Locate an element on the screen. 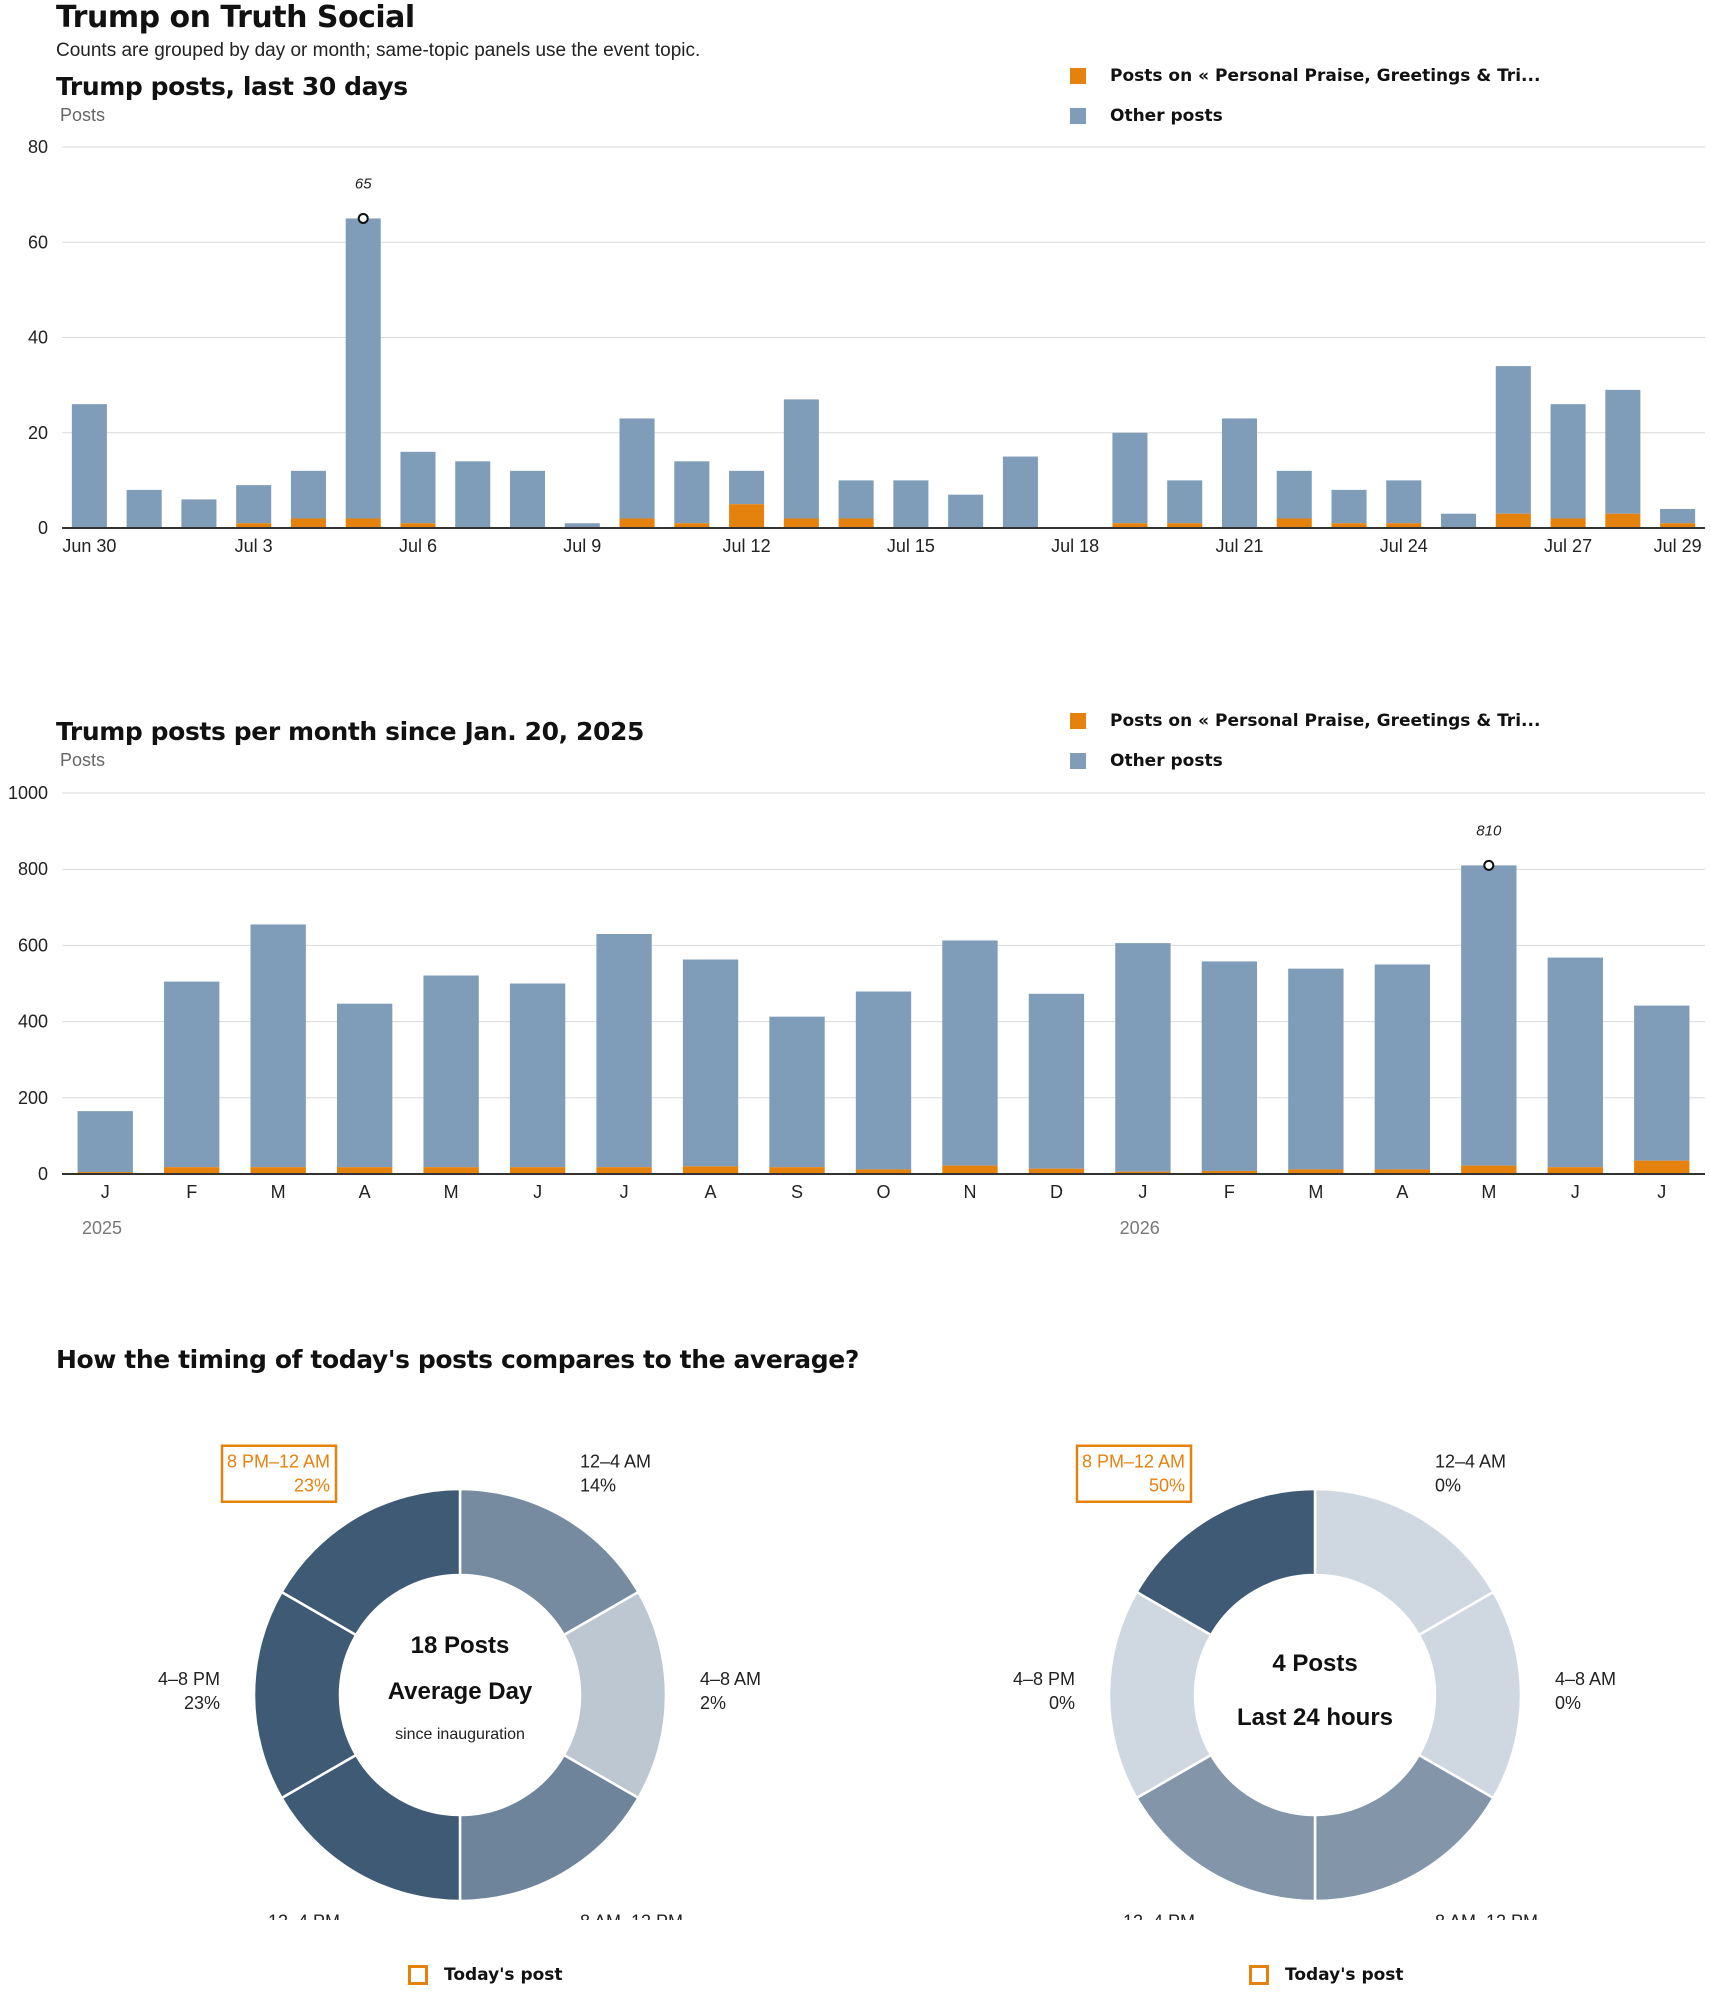  monthly-chart-ylabel: Posts is located at coordinates (83, 760).